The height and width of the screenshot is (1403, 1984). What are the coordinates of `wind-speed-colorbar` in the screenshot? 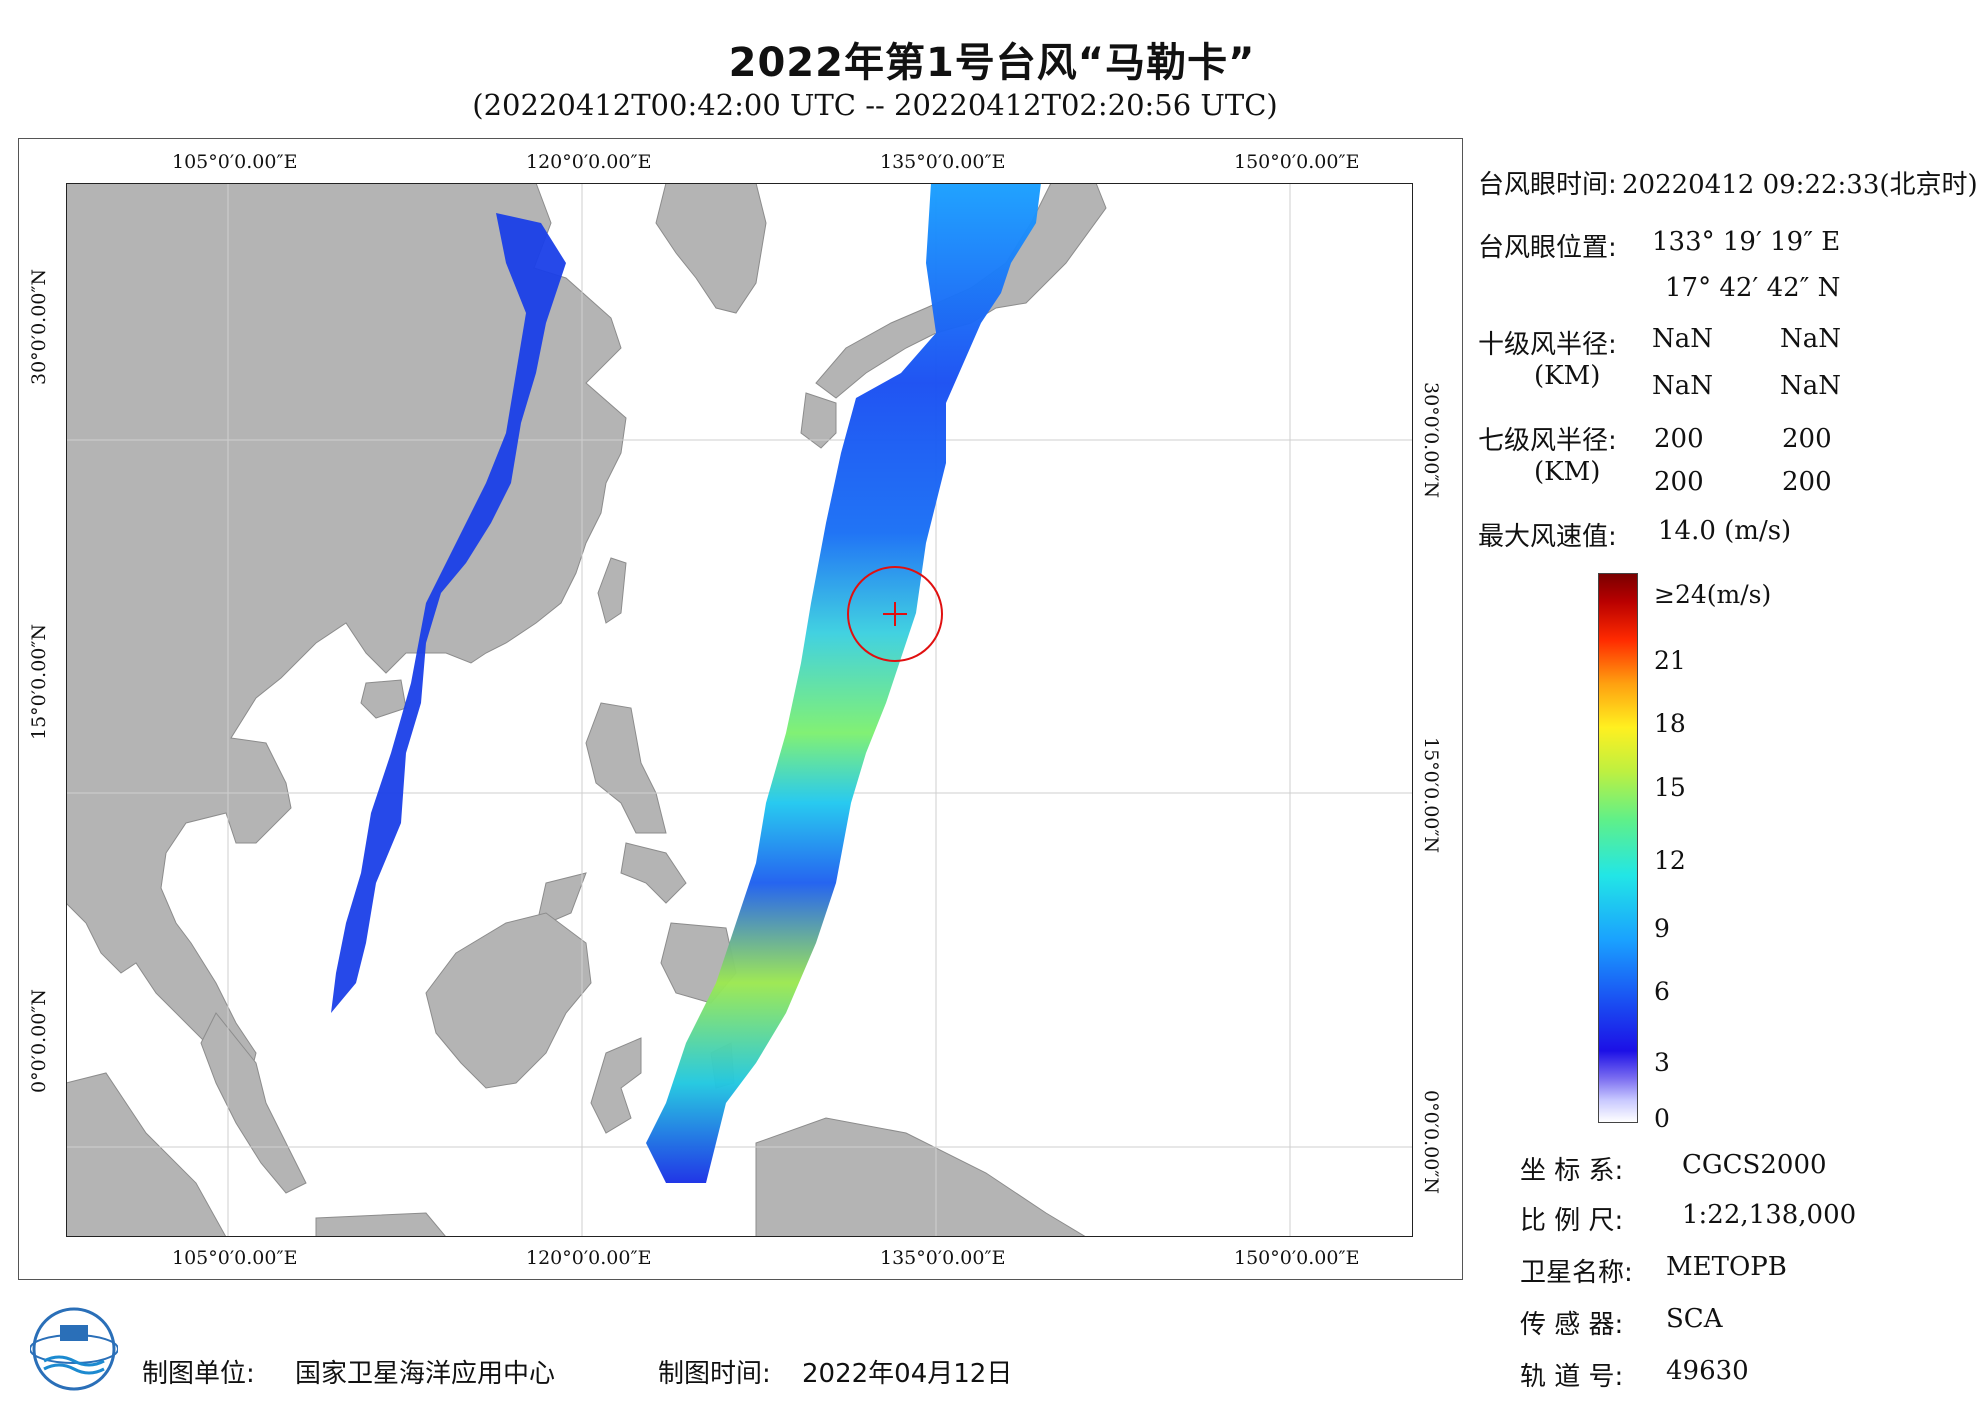 It's located at (1618, 848).